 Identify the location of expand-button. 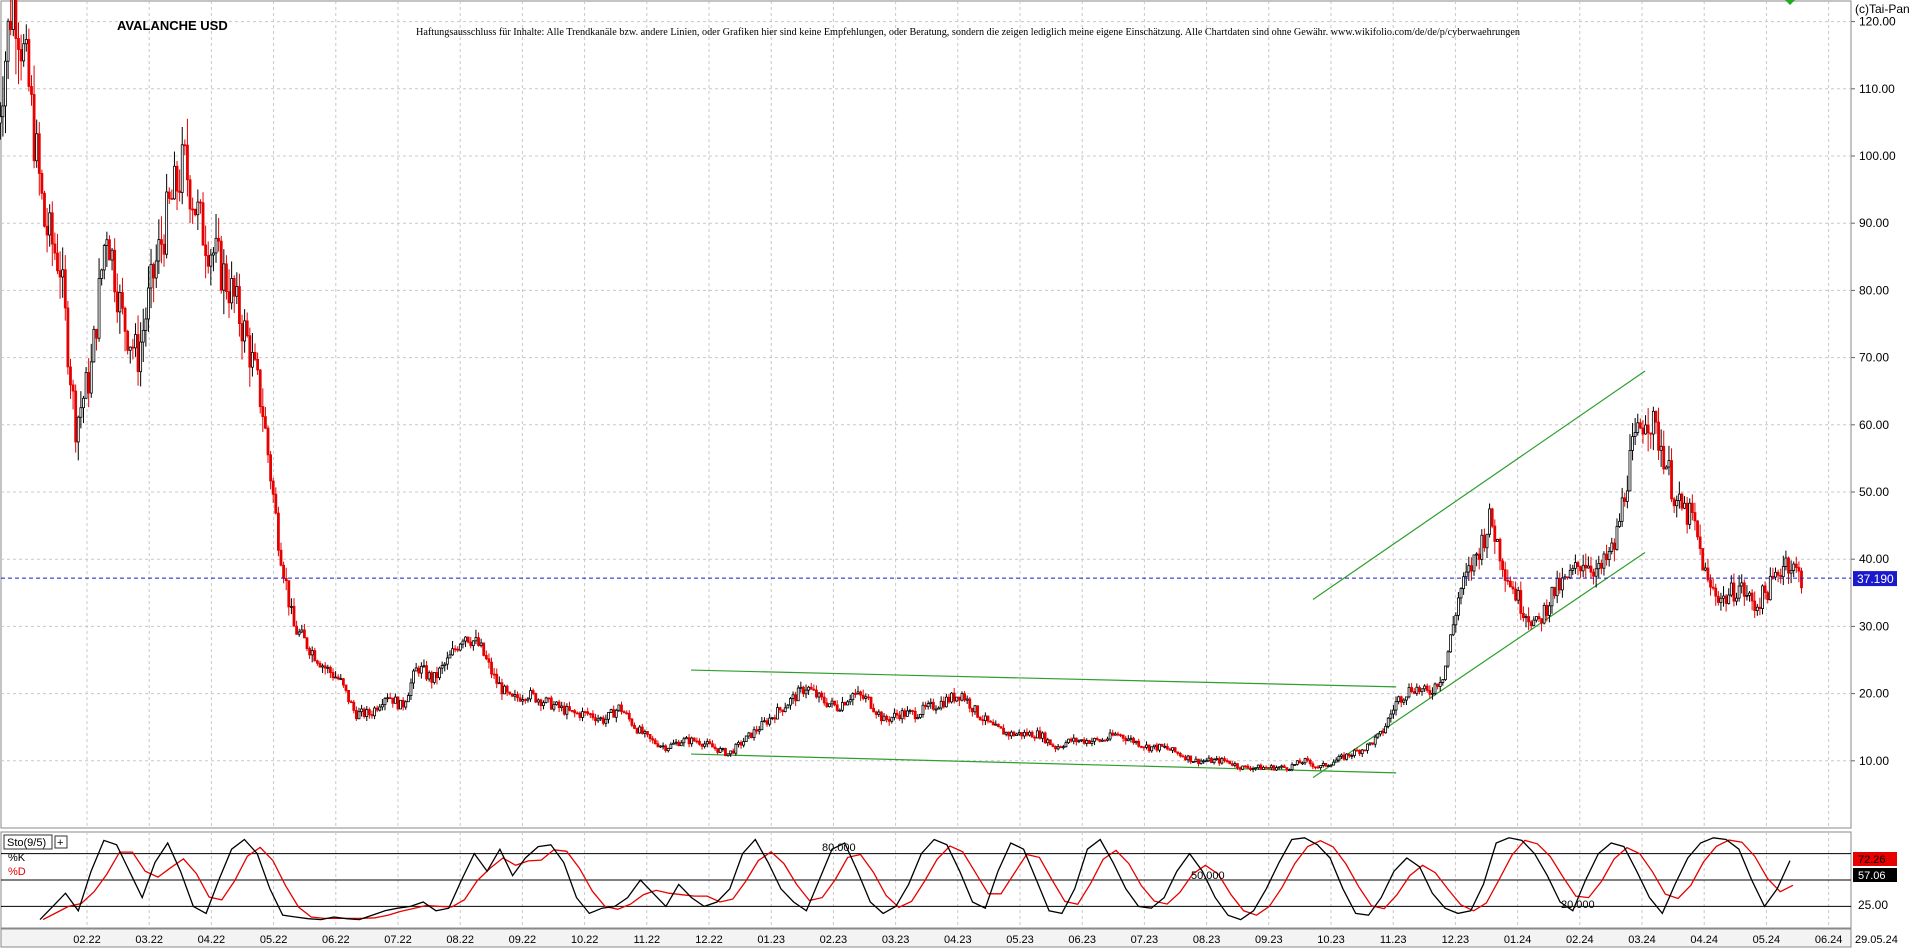
(61, 842).